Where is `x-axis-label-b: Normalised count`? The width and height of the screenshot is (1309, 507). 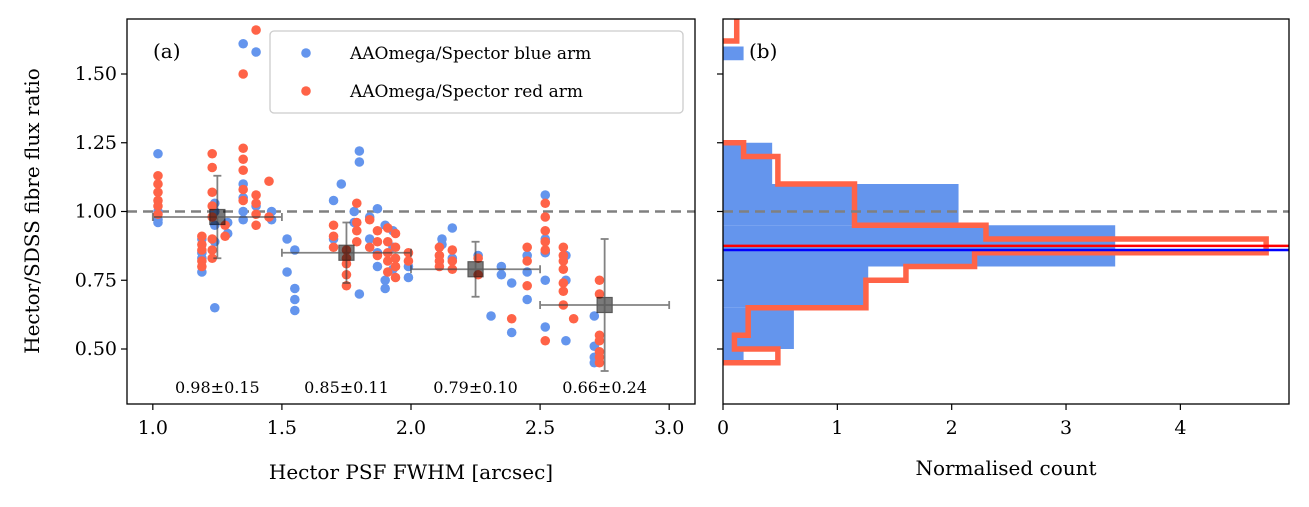 x-axis-label-b: Normalised count is located at coordinates (1005, 468).